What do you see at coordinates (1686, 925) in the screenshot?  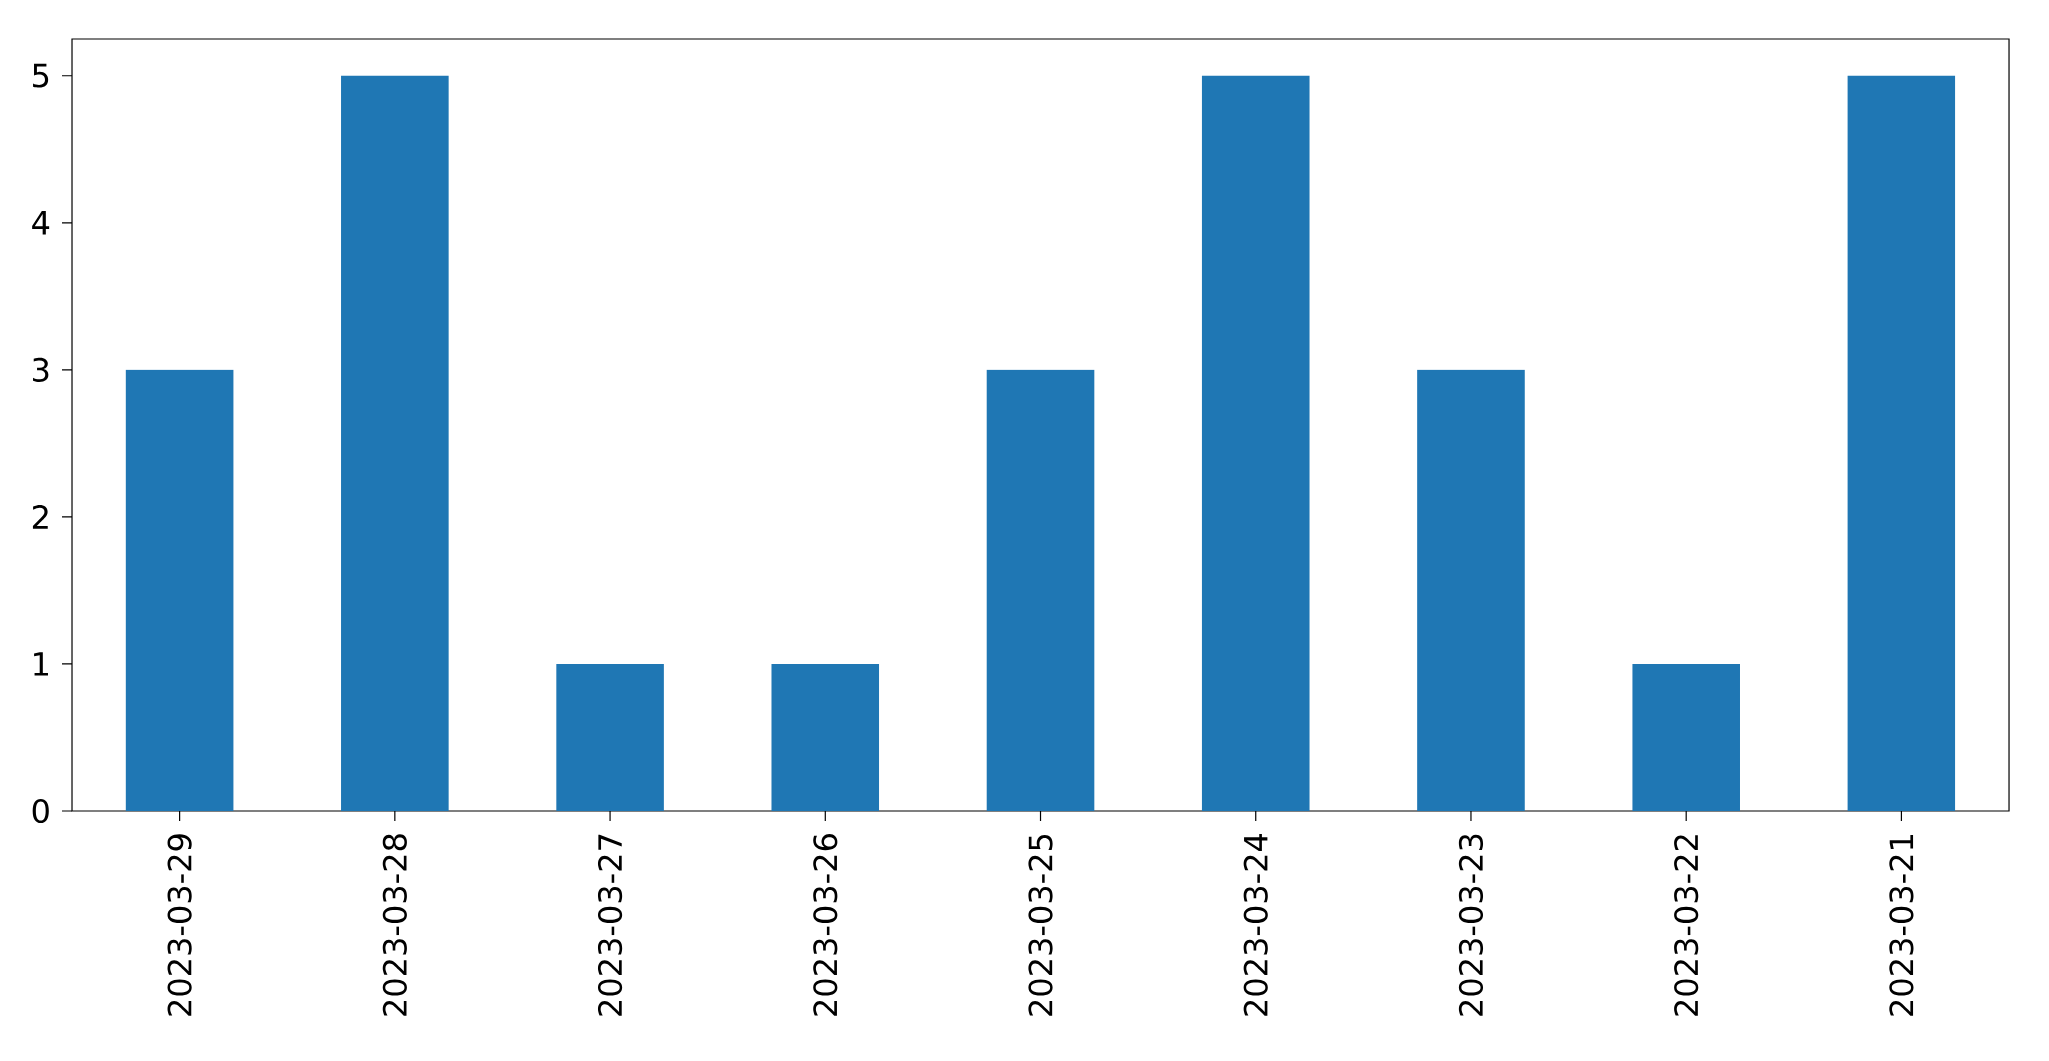 I see `x-tick-label: 2023-03-22` at bounding box center [1686, 925].